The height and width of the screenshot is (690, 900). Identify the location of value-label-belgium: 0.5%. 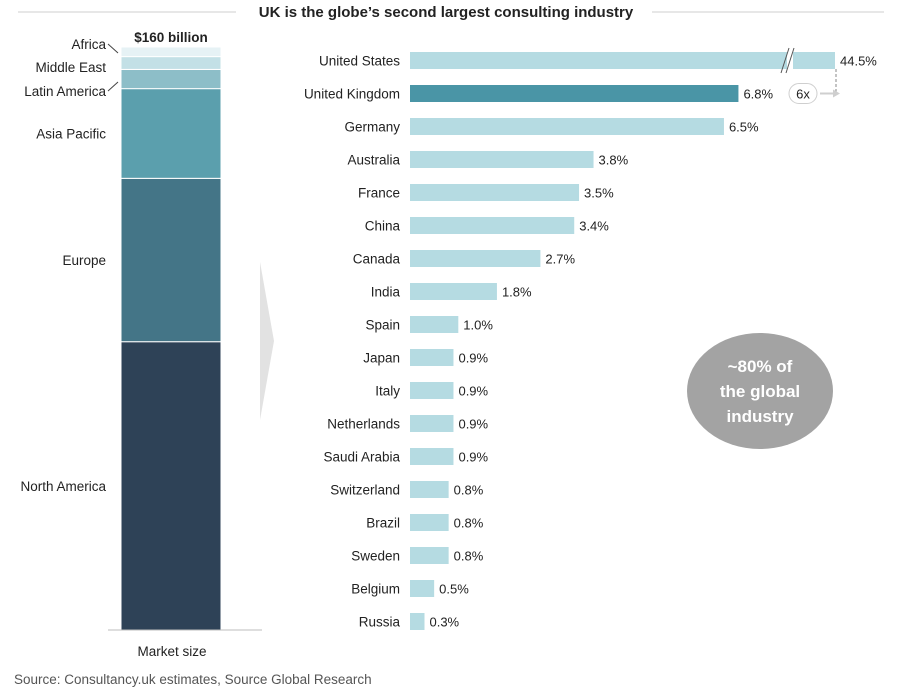
(454, 589).